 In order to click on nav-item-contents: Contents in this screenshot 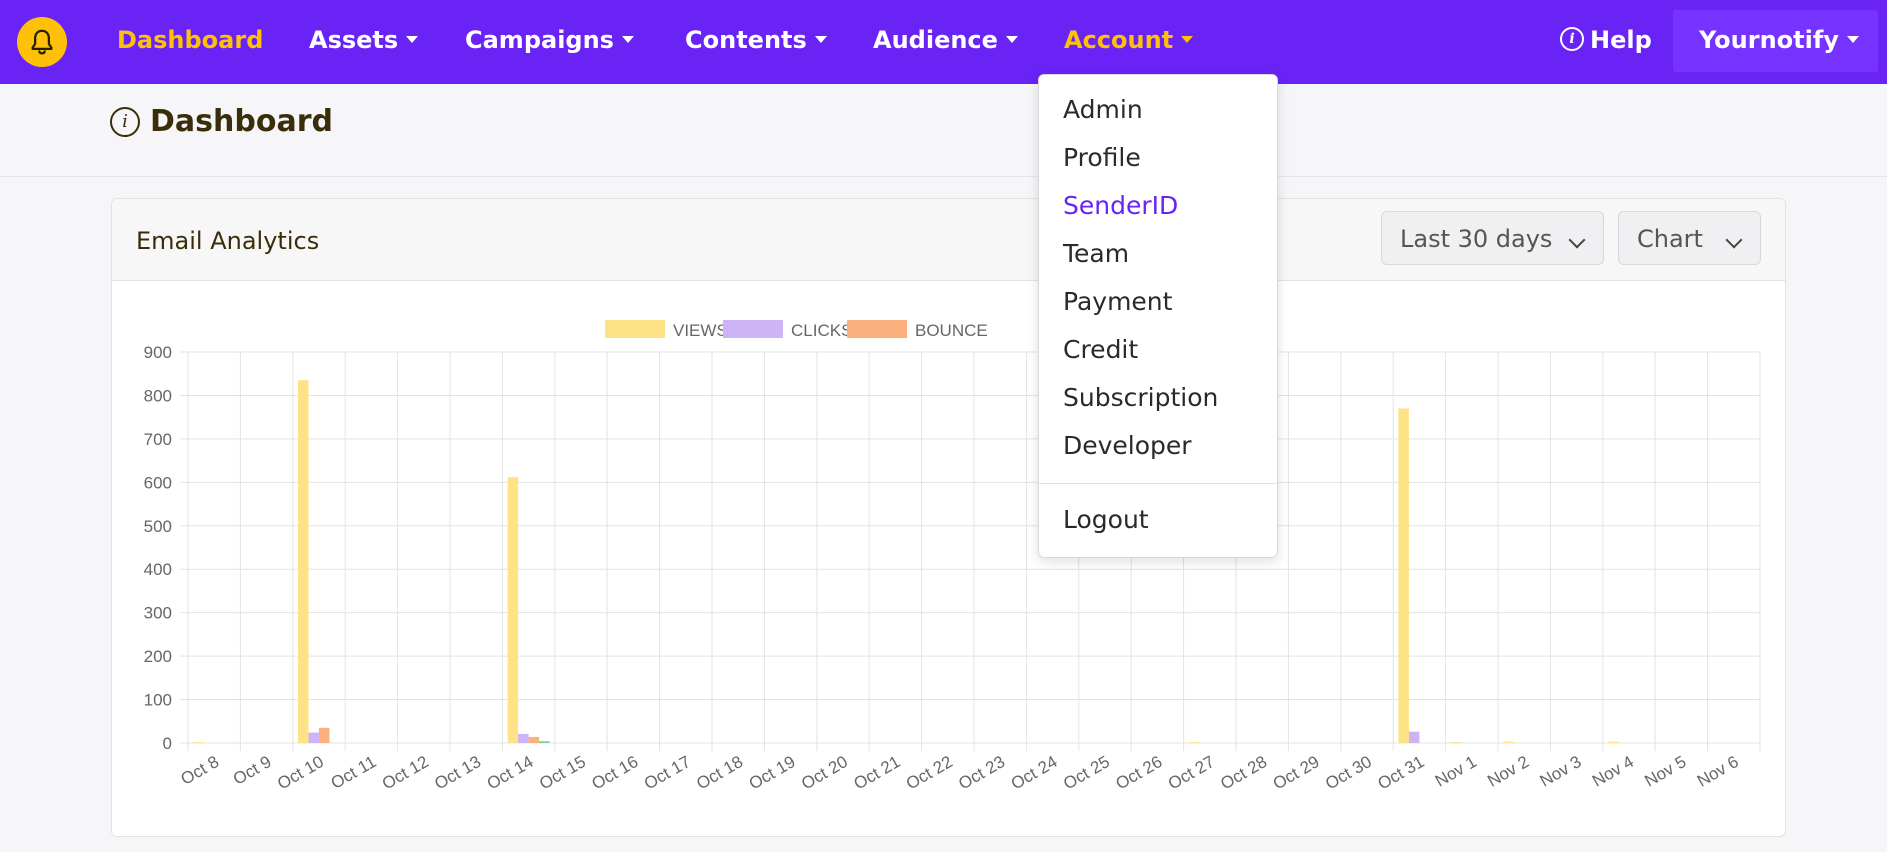, I will do `click(756, 42)`.